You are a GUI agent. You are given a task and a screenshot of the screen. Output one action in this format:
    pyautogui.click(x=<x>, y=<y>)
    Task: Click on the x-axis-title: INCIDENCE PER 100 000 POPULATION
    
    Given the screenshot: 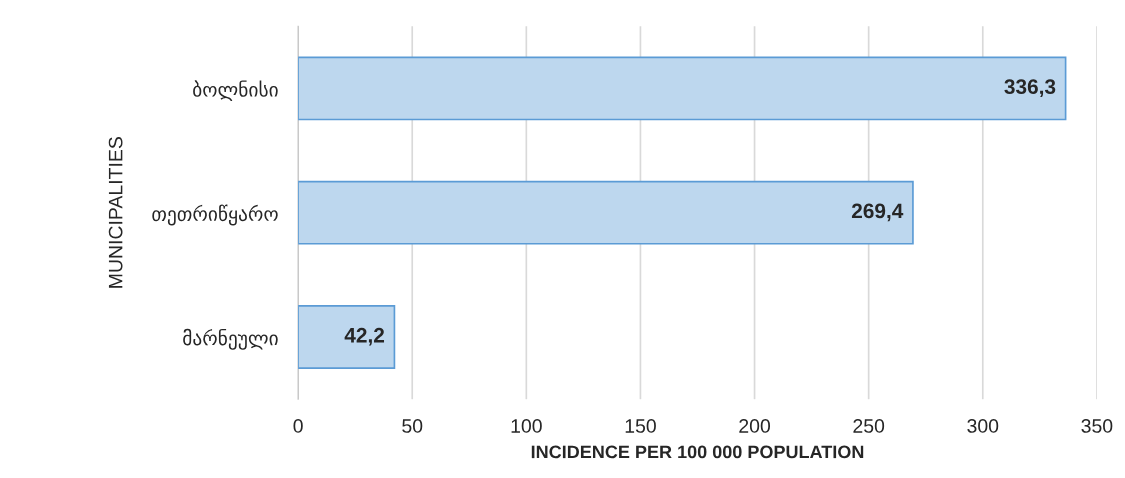 What is the action you would take?
    pyautogui.click(x=697, y=452)
    